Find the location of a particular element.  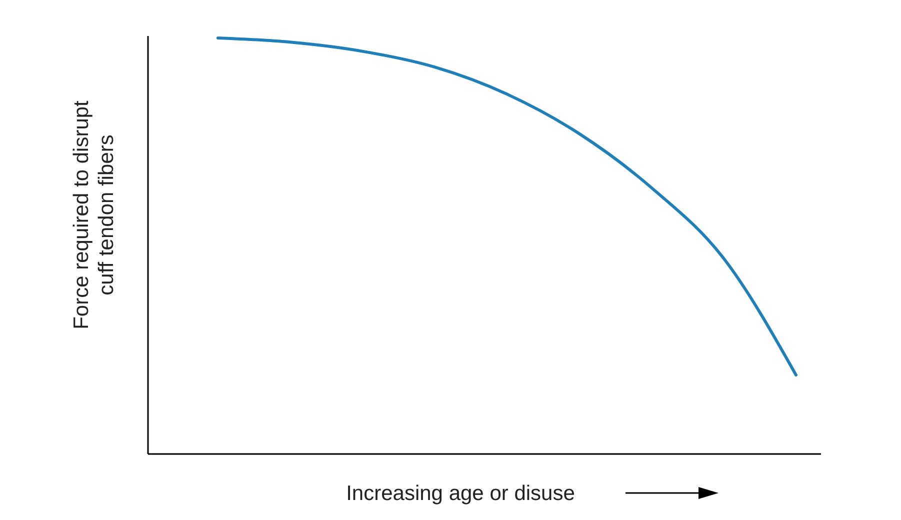

y-axis-title: Force required to disrupt cuff tendon fibers is located at coordinates (94, 215).